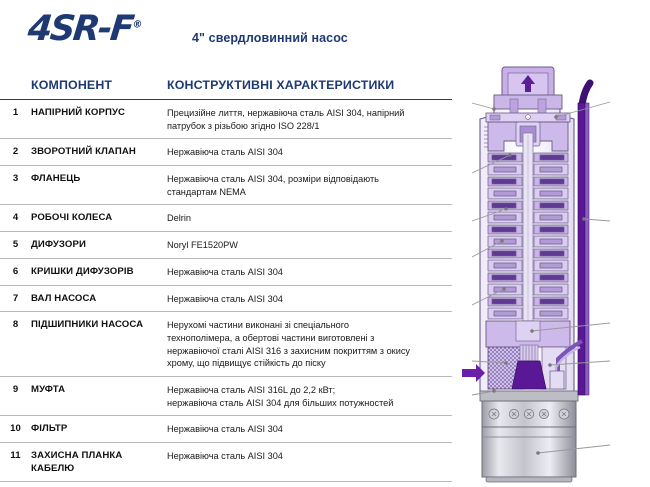 The height and width of the screenshot is (487, 650). What do you see at coordinates (15, 245) in the screenshot?
I see `row-number: 5` at bounding box center [15, 245].